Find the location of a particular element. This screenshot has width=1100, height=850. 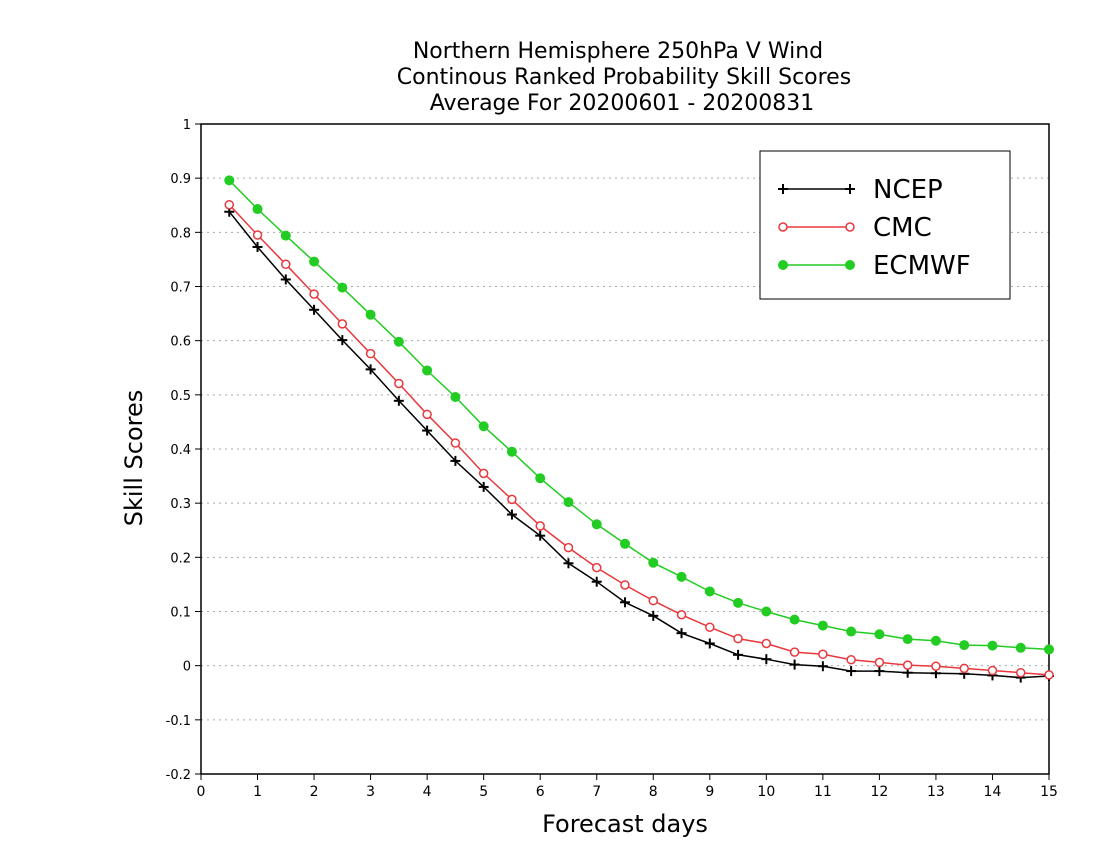

x-tick-label: 4 is located at coordinates (427, 792).